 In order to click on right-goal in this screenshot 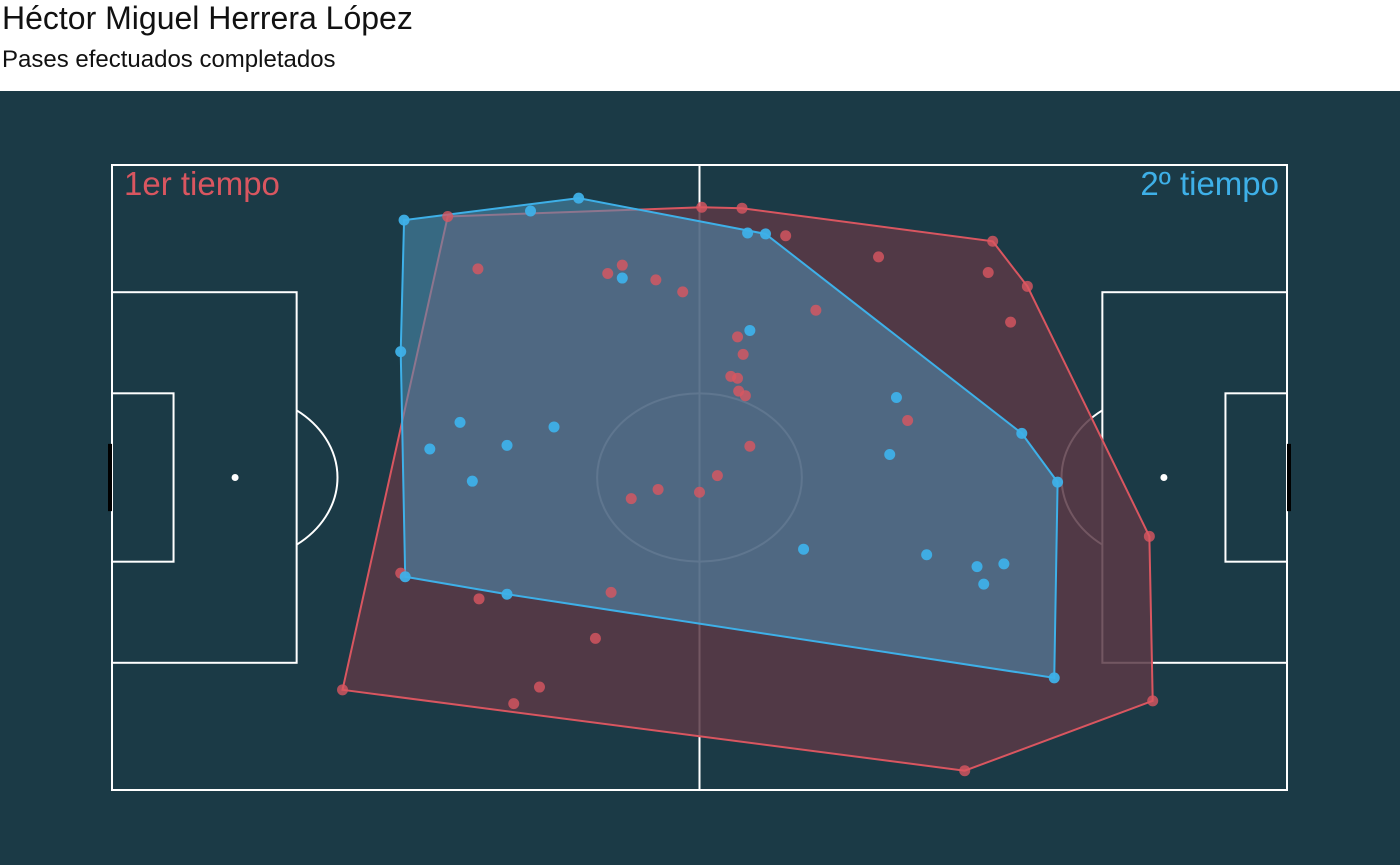, I will do `click(1289, 477)`.